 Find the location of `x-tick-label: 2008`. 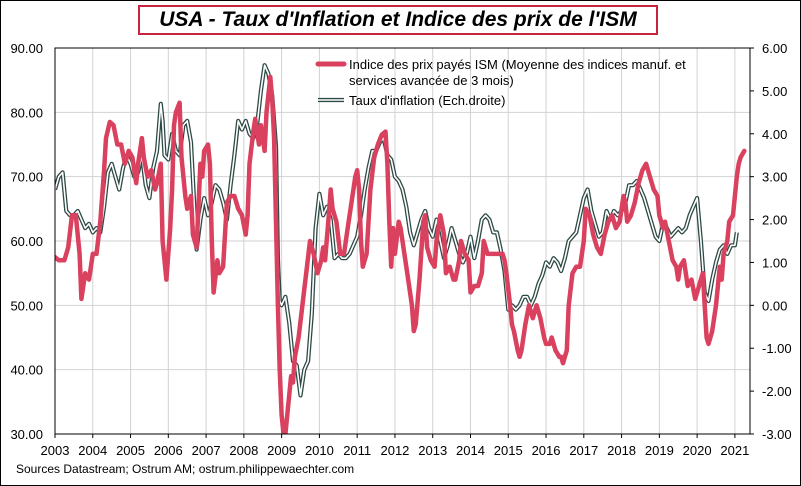

x-tick-label: 2008 is located at coordinates (243, 450).